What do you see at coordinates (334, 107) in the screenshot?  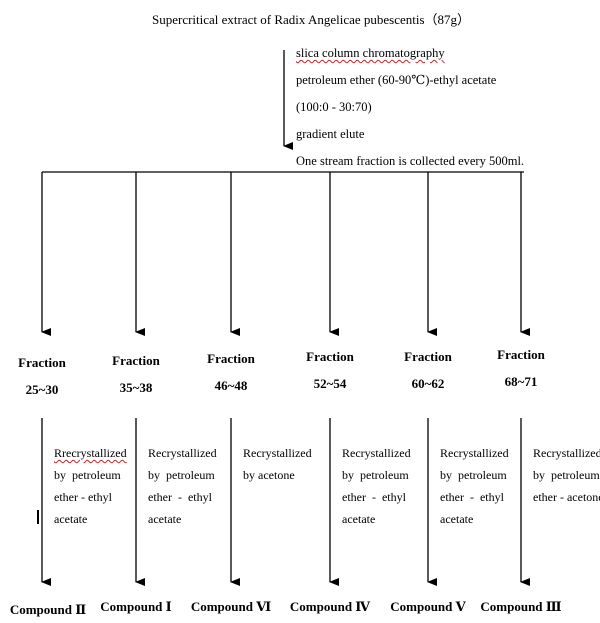 I see `process-step-3: (100:0 - 30:70)` at bounding box center [334, 107].